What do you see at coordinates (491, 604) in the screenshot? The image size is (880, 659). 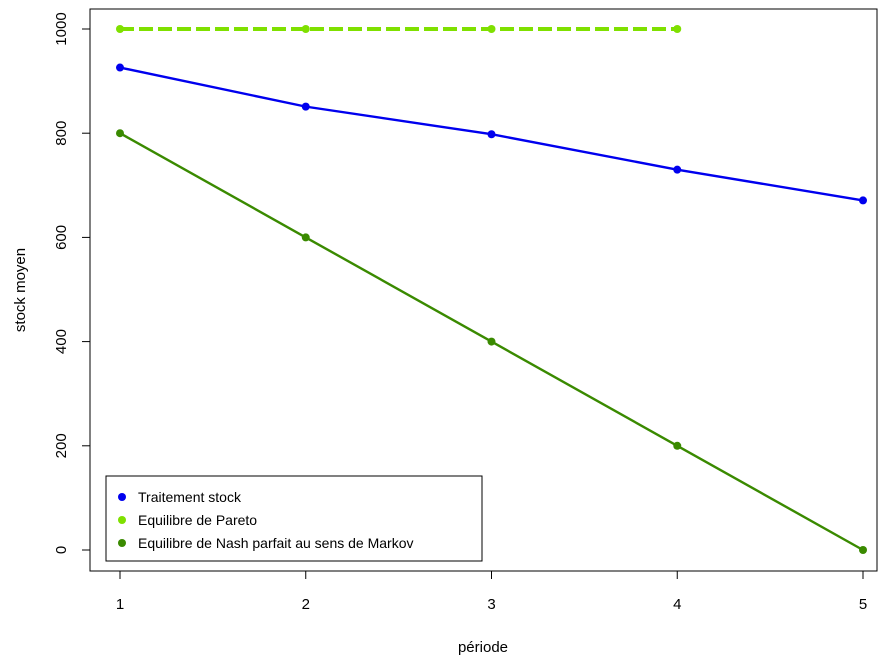 I see `x-tick-label: 3` at bounding box center [491, 604].